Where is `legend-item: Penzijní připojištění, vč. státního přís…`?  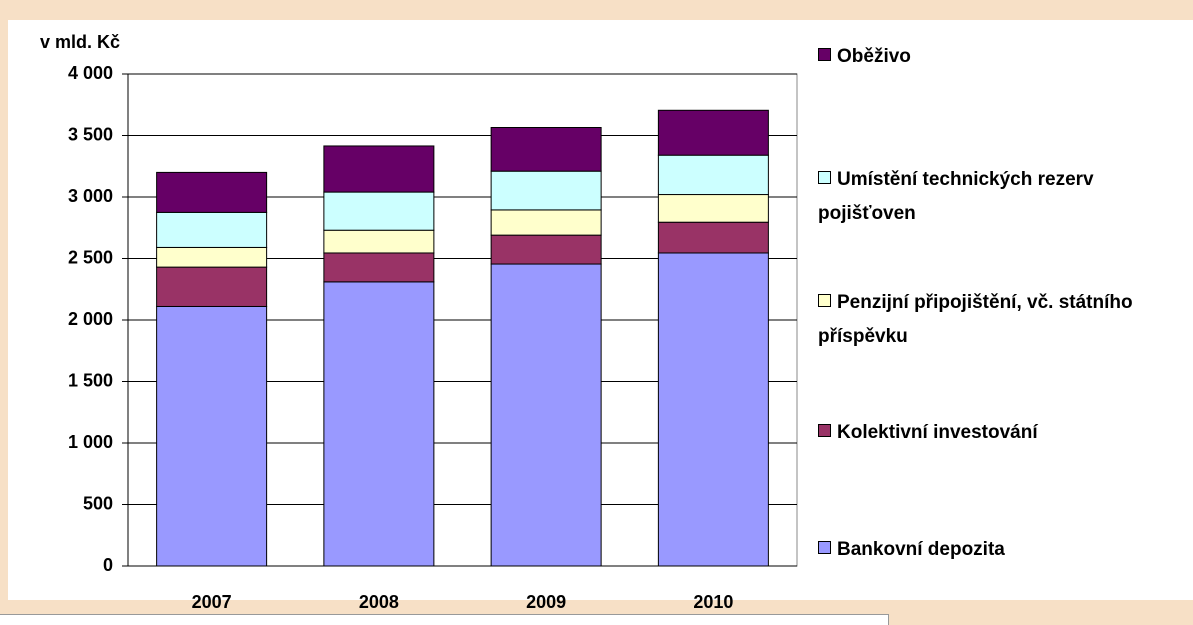 legend-item: Penzijní připojištění, vč. státního přís… is located at coordinates (988, 320).